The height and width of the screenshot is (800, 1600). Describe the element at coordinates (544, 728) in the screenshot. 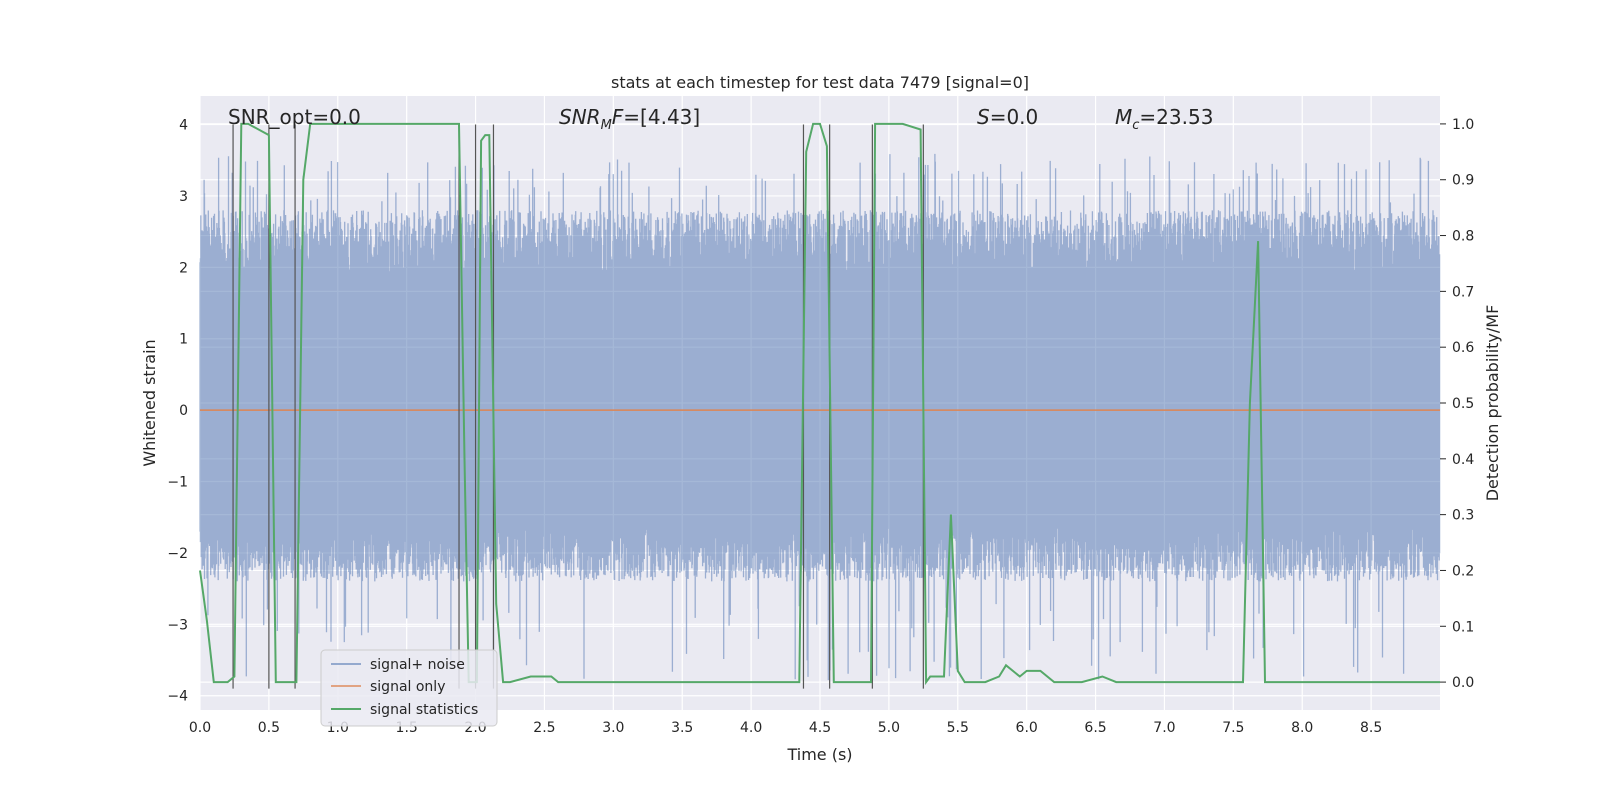

I see `x-tick-label-5: 2.5` at that location.